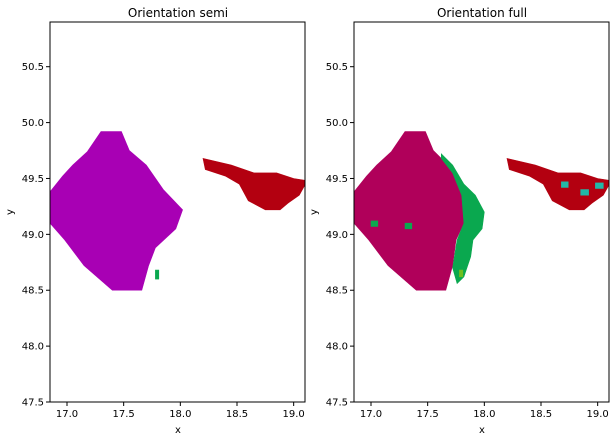  I want to click on panel-title: Orientation full, so click(482, 13).